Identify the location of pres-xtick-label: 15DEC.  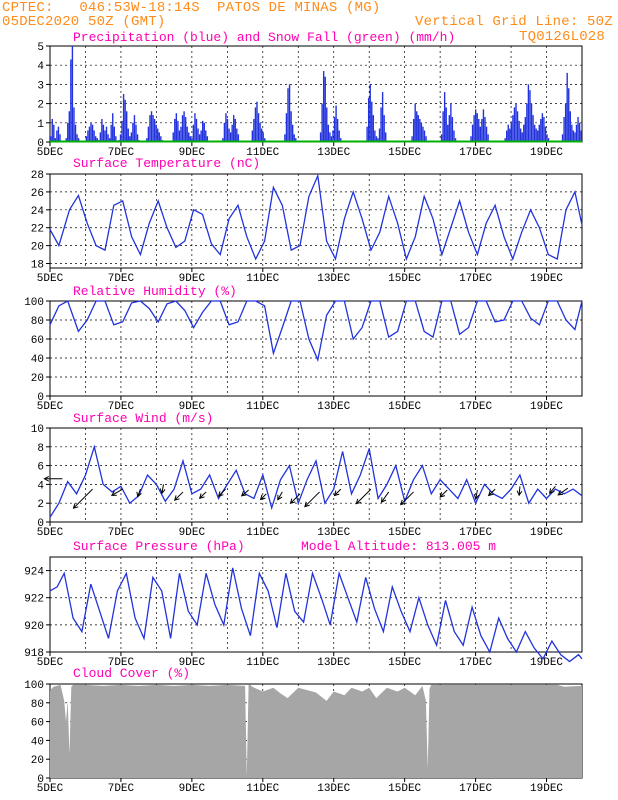
(404, 663).